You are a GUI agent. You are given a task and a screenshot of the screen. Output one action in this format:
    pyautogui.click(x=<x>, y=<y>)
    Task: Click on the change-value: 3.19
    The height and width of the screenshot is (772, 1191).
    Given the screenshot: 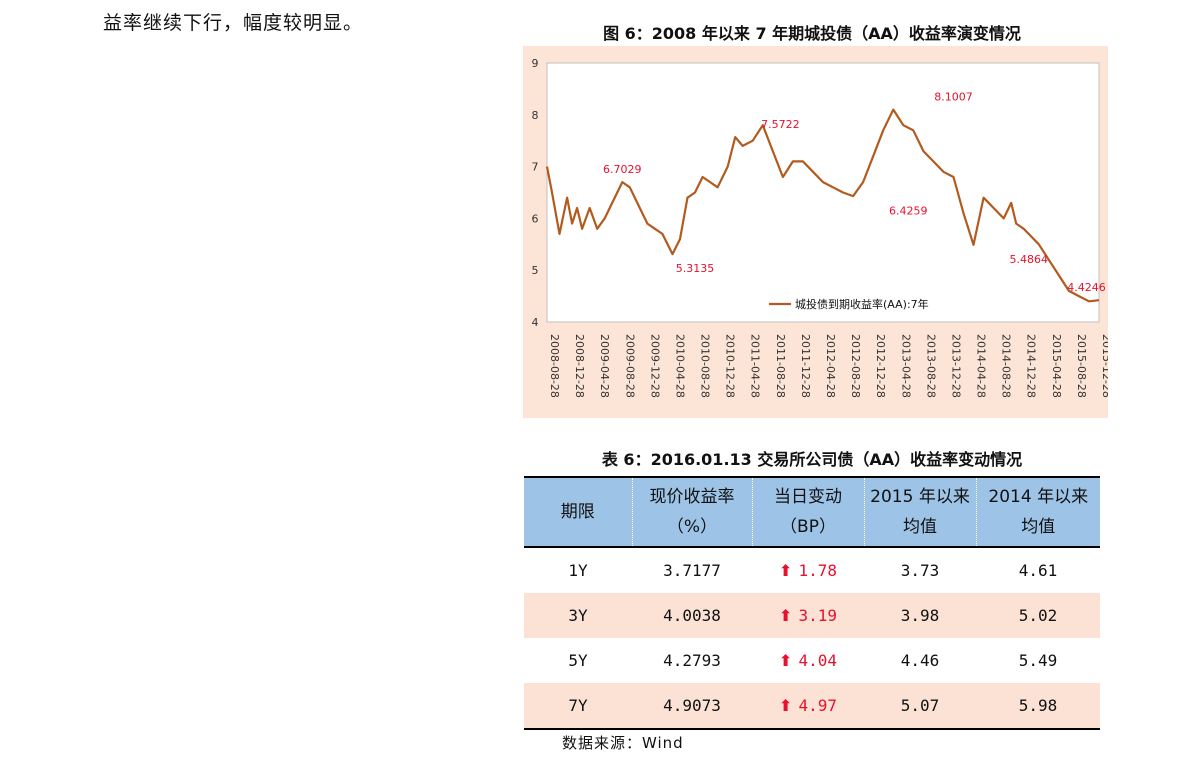 What is the action you would take?
    pyautogui.click(x=817, y=615)
    